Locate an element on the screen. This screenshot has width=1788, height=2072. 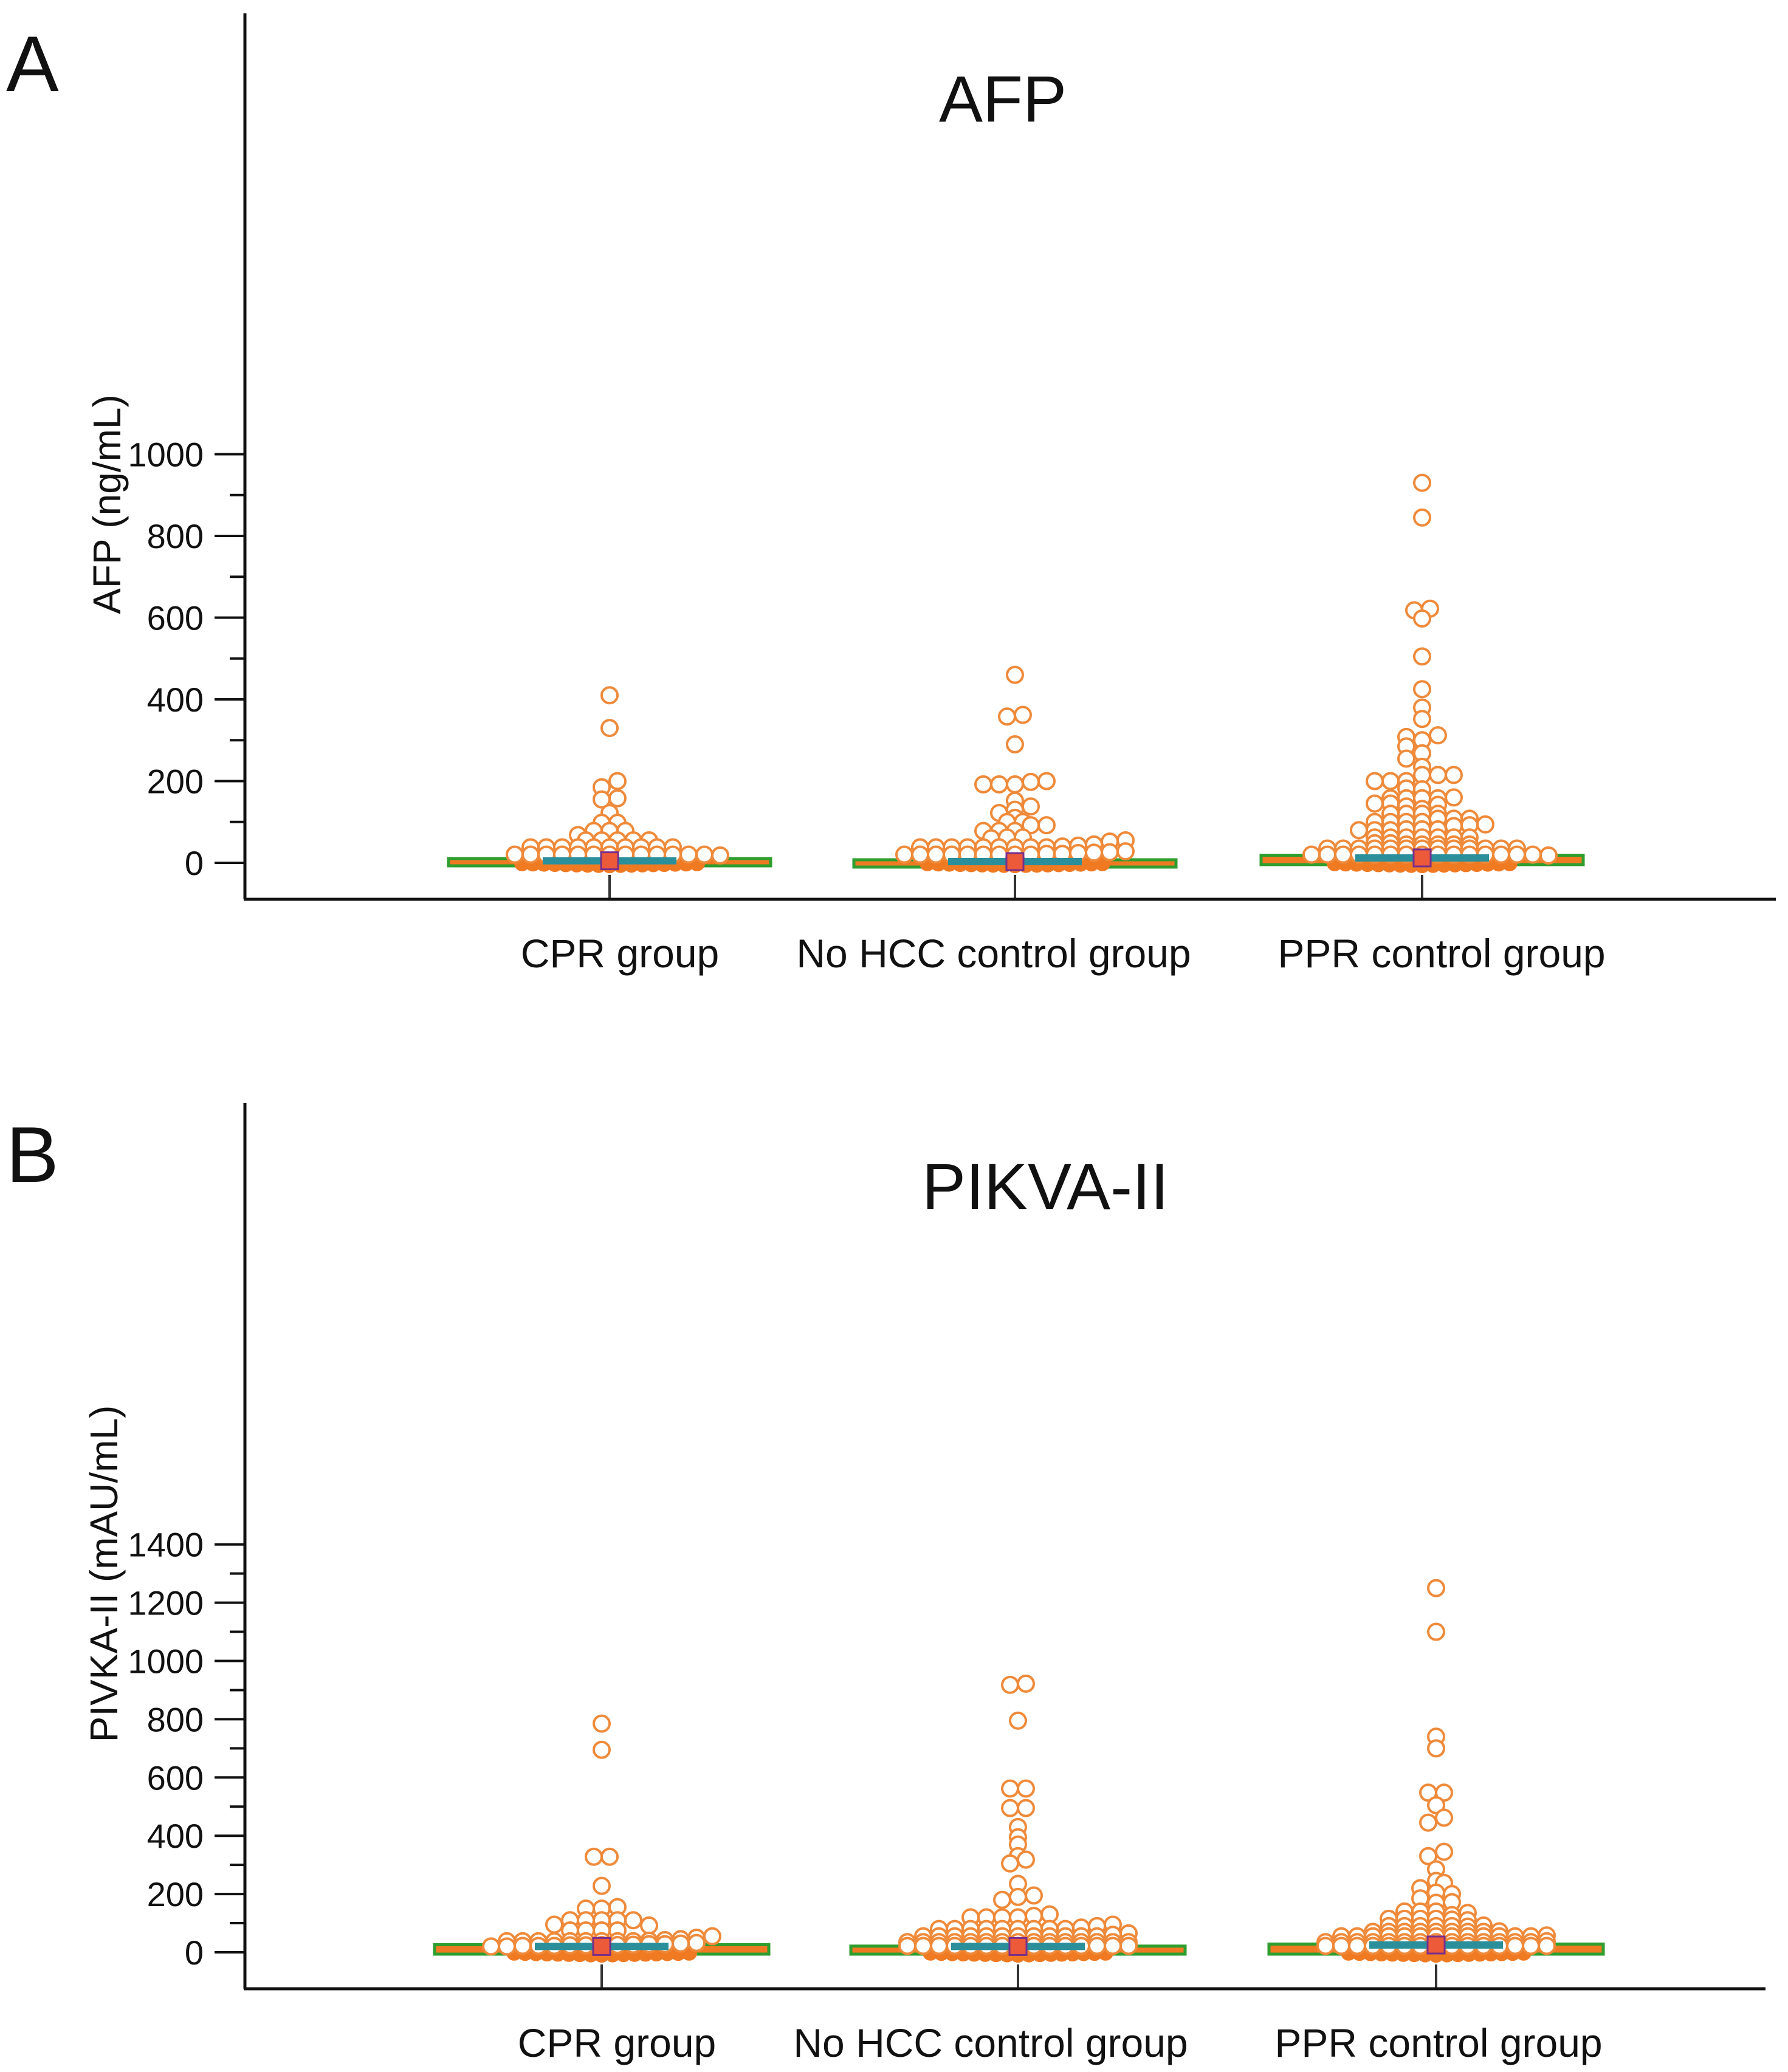
chart-title: AFP is located at coordinates (1003, 99).